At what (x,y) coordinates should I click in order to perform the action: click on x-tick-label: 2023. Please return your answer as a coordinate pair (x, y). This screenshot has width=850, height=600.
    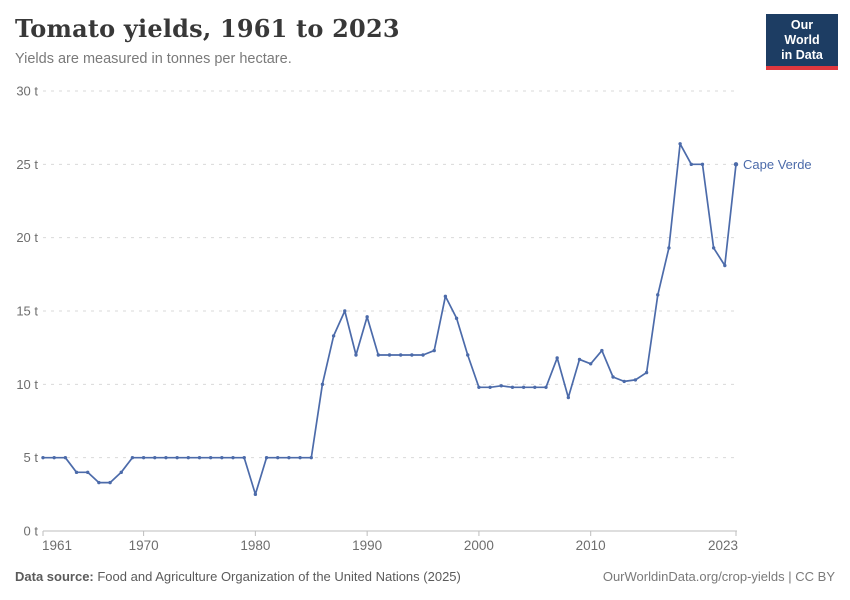
    Looking at the image, I should click on (723, 545).